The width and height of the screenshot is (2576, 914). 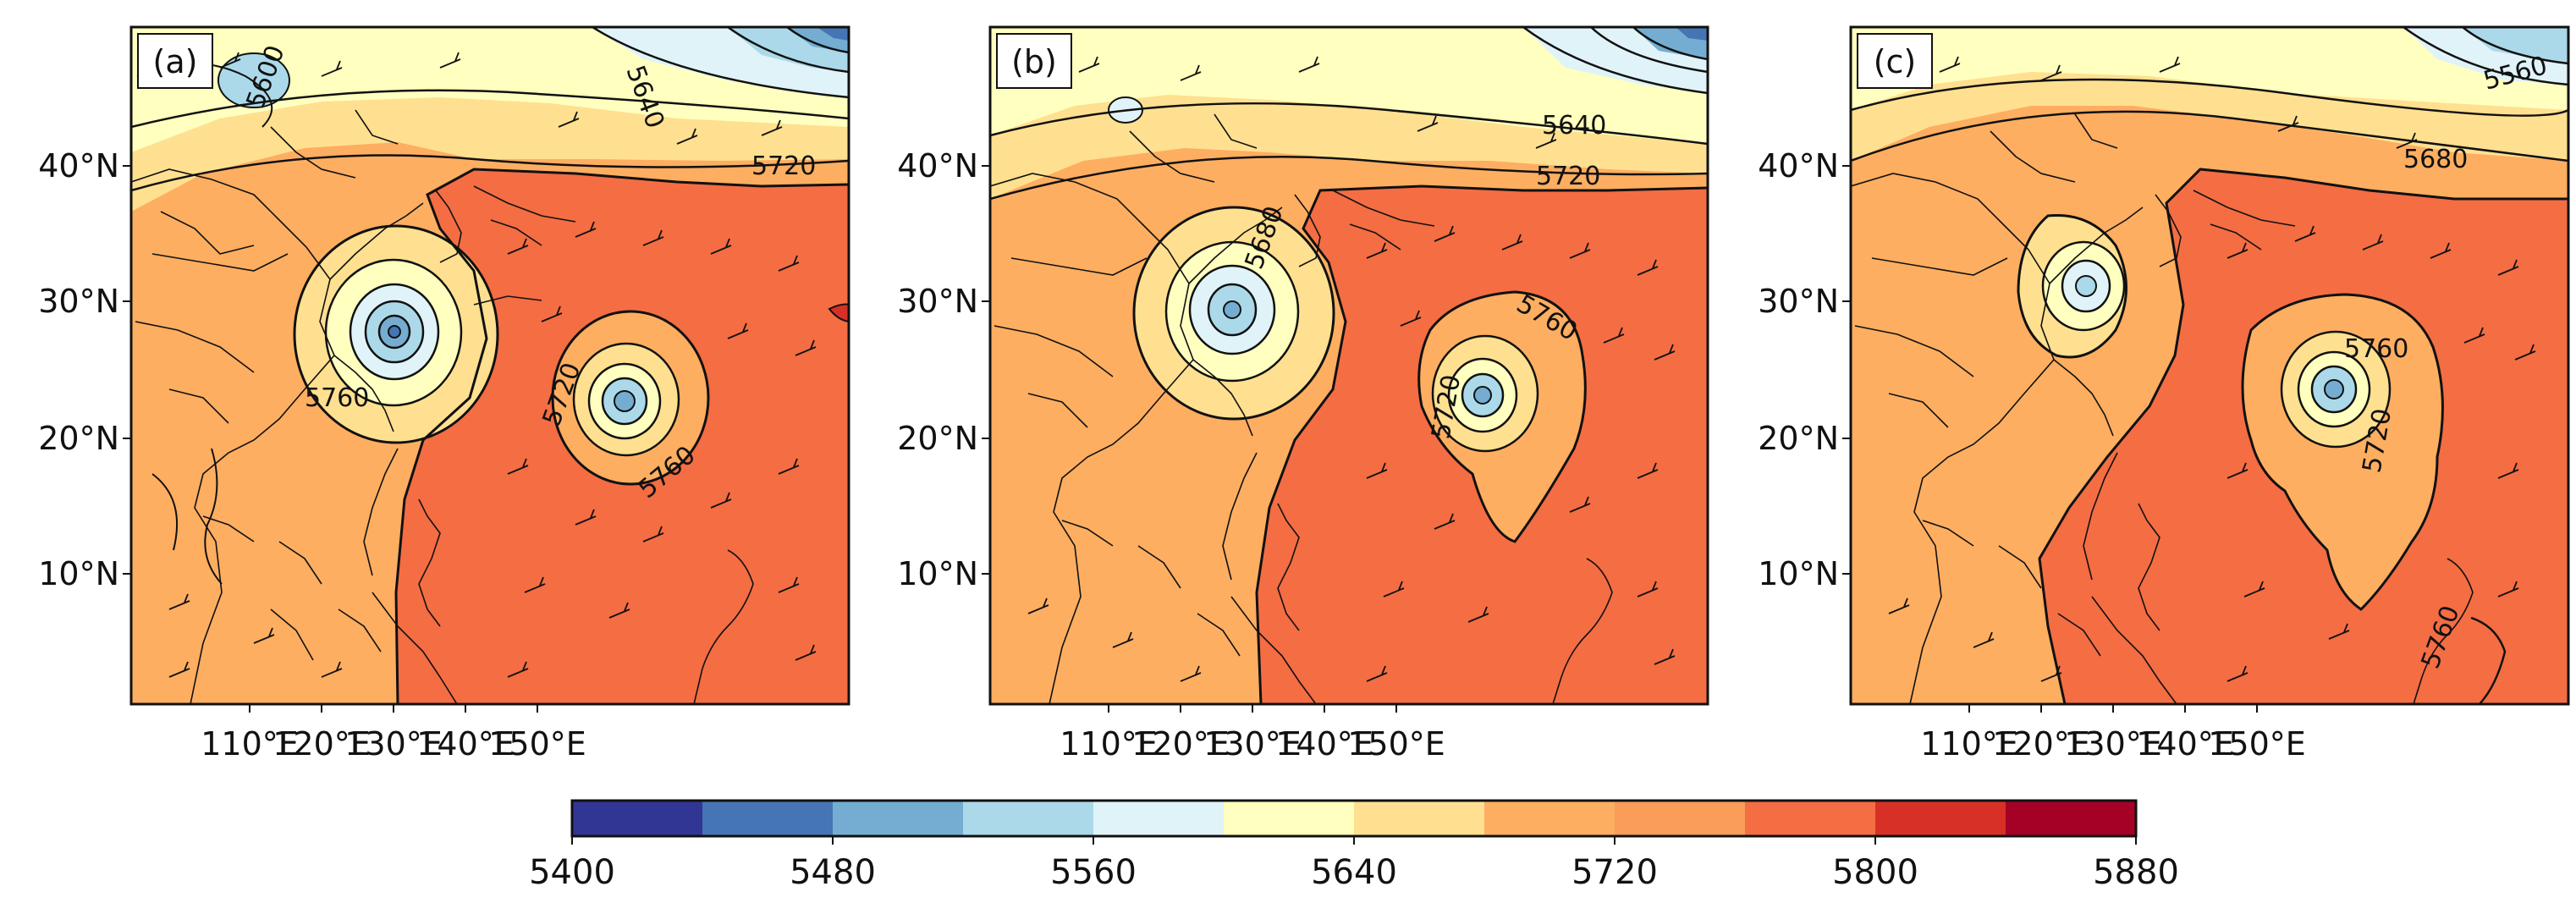 What do you see at coordinates (572, 872) in the screenshot?
I see `colorbar-tick-label: 5400` at bounding box center [572, 872].